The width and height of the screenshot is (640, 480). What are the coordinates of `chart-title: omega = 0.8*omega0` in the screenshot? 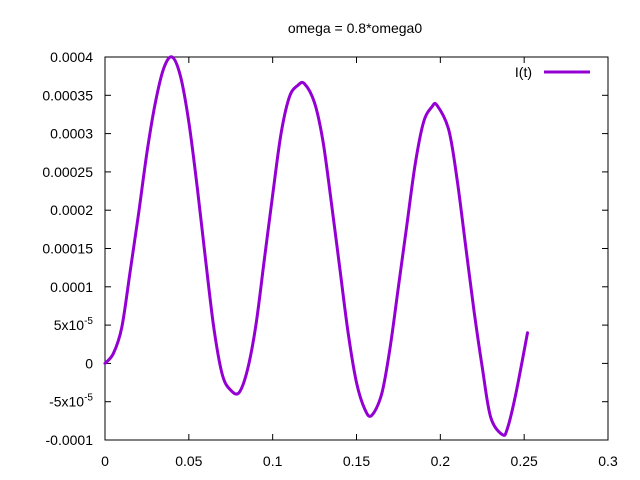 It's located at (355, 28).